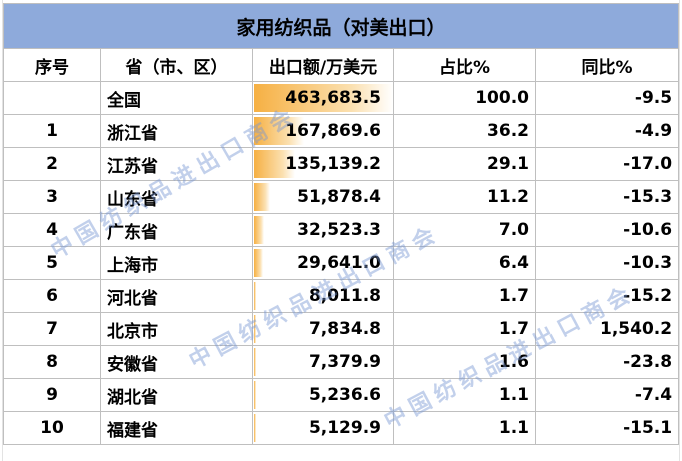  Describe the element at coordinates (52, 65) in the screenshot. I see `header-rank: 序号` at that location.